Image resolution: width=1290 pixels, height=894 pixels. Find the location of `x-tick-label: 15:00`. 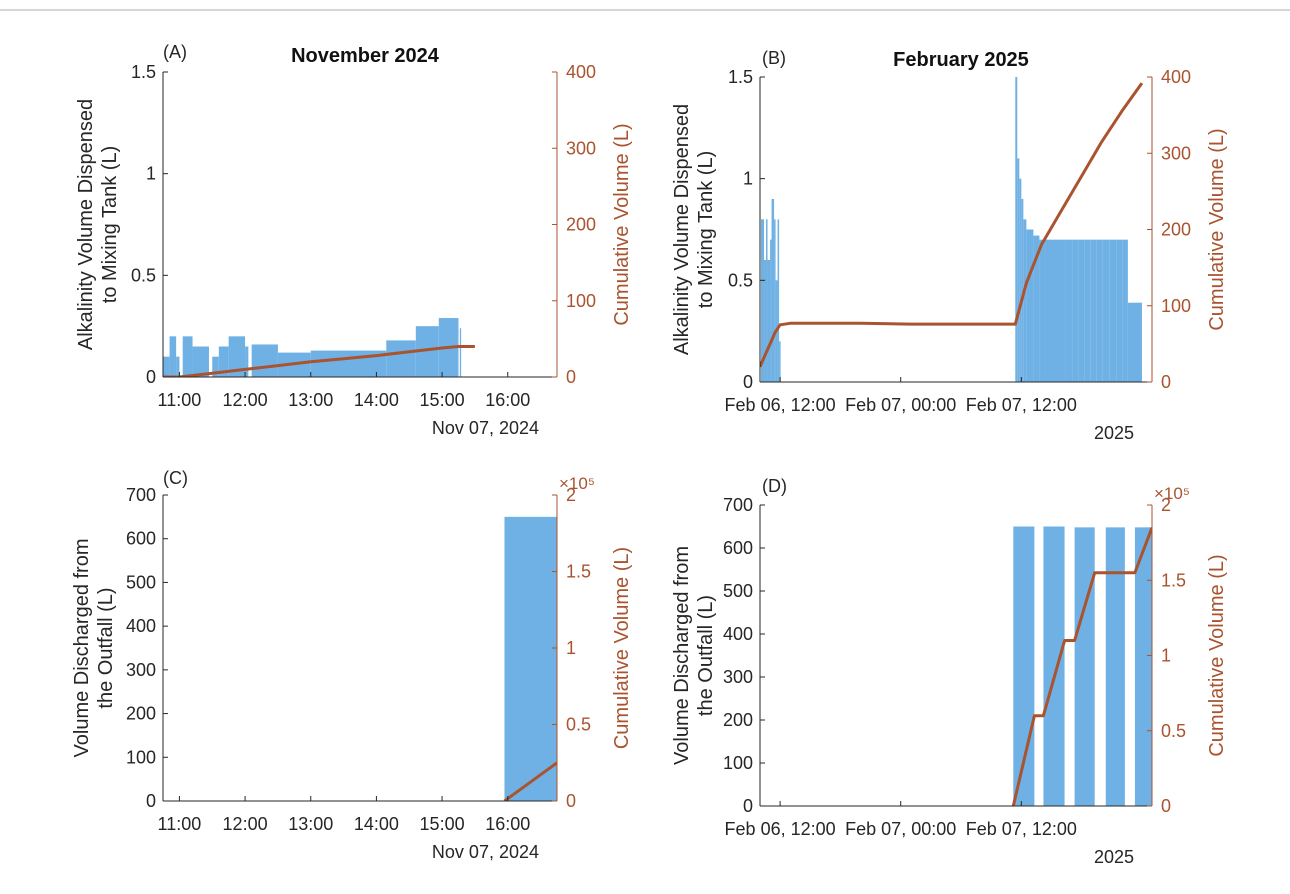

x-tick-label: 15:00 is located at coordinates (442, 400).